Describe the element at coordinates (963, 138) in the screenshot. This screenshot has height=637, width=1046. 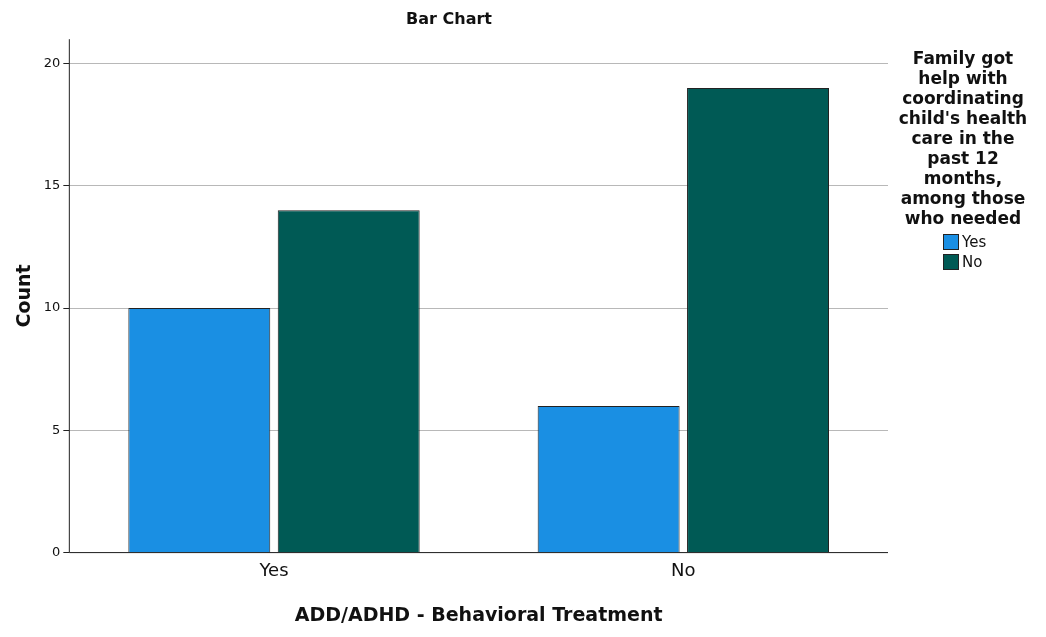
I see `text: Family got help with coordinating child's health care in the past 12 months, among those who needed` at that location.